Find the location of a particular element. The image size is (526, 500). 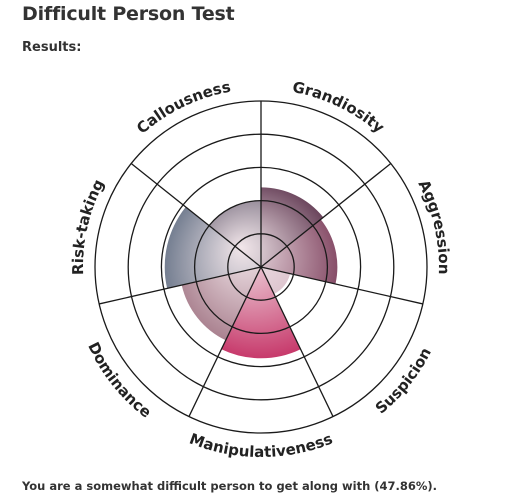

axis-label-risk-taking: Risk-taking is located at coordinates (88, 225).